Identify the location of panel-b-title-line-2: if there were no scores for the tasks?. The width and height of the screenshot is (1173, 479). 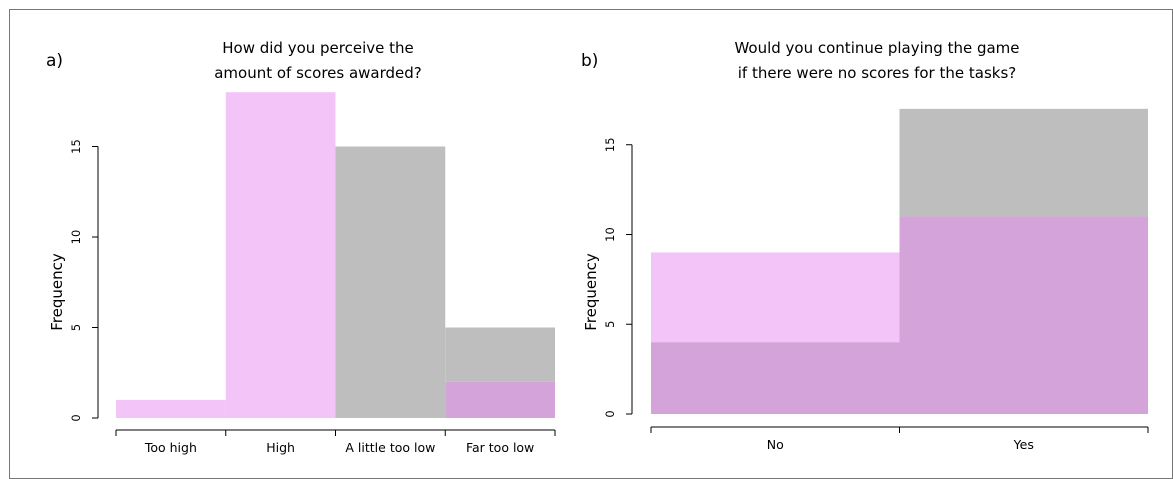
(877, 73).